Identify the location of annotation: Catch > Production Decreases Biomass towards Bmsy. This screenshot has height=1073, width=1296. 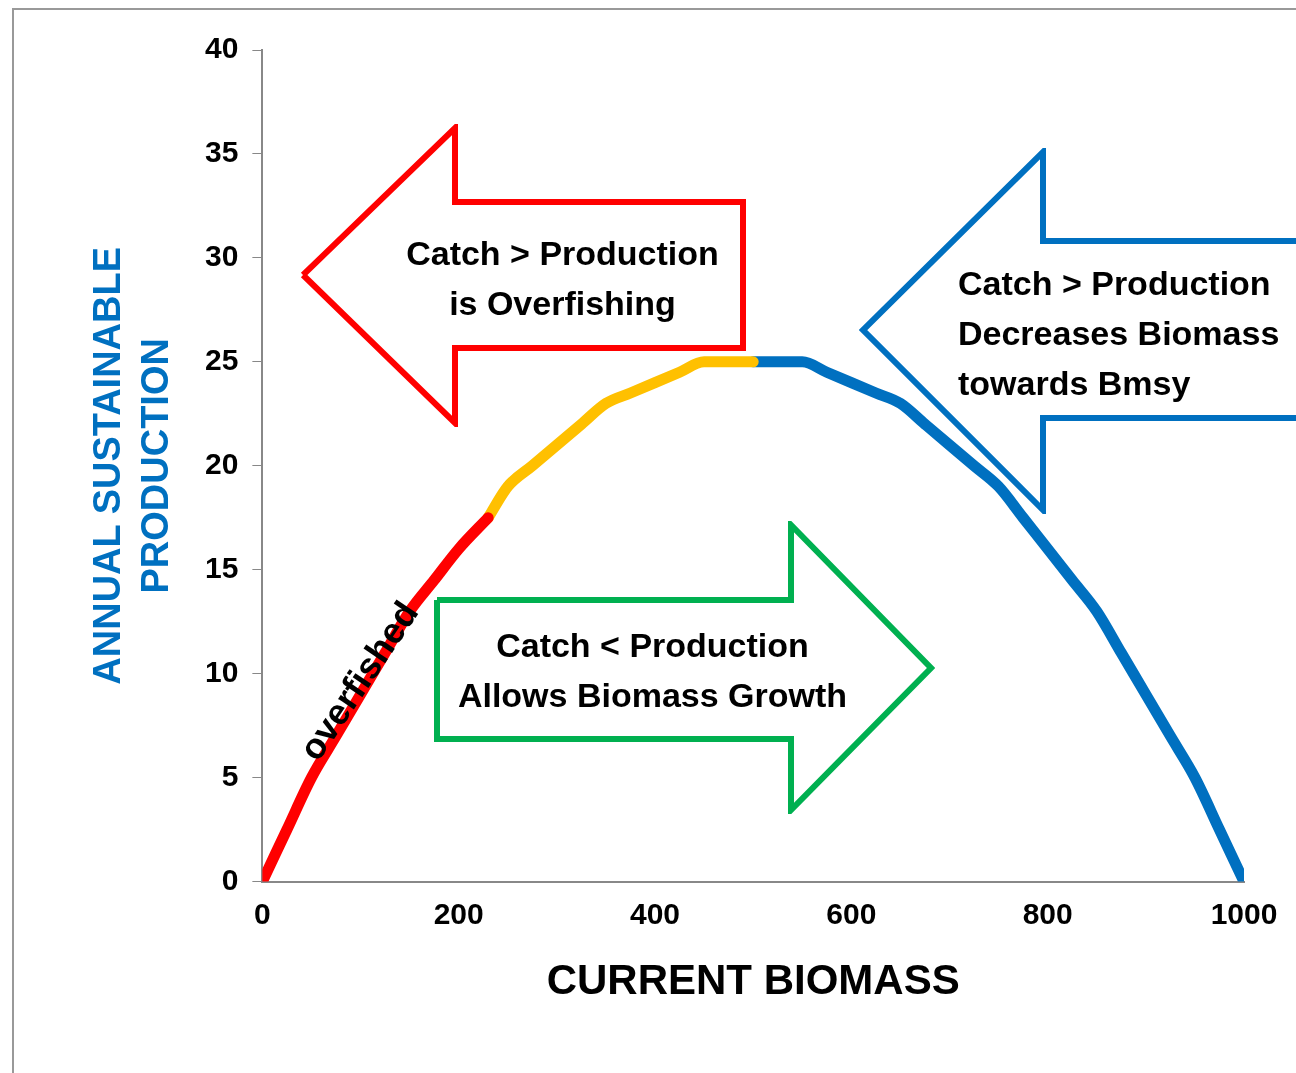
(1119, 333).